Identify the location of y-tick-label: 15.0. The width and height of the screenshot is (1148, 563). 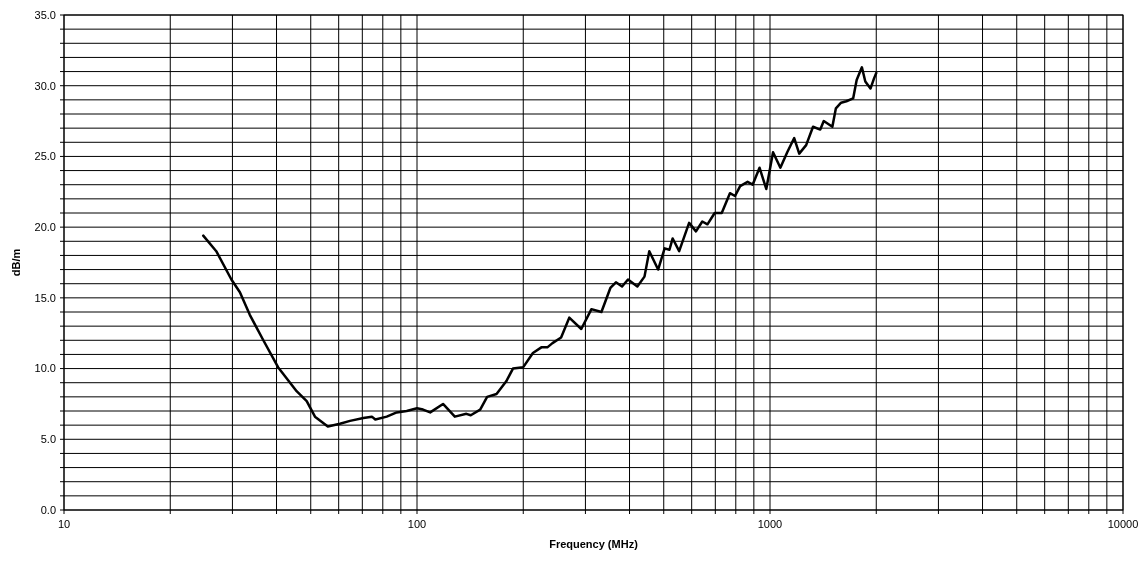
(45, 297).